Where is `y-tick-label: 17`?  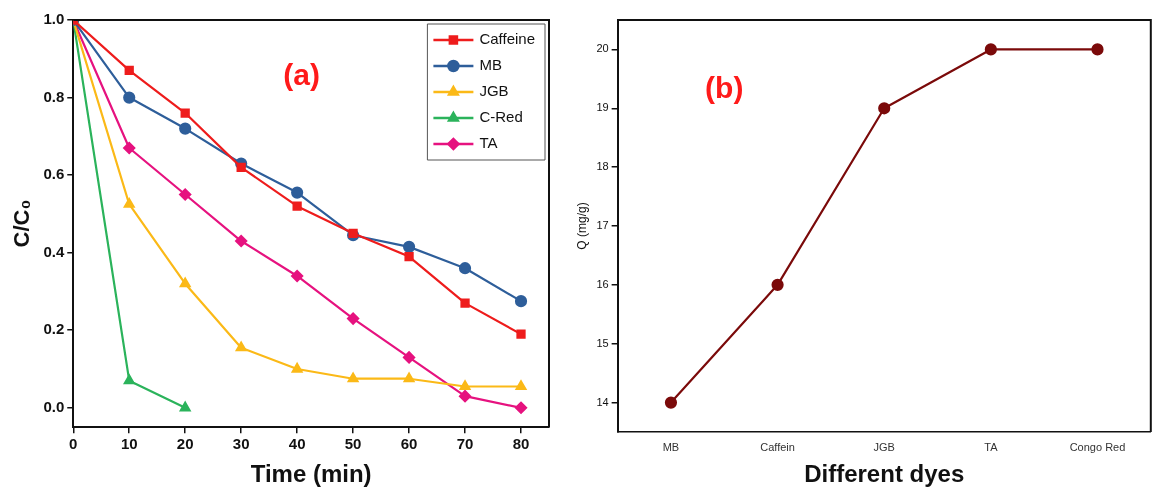
y-tick-label: 17 is located at coordinates (602, 225).